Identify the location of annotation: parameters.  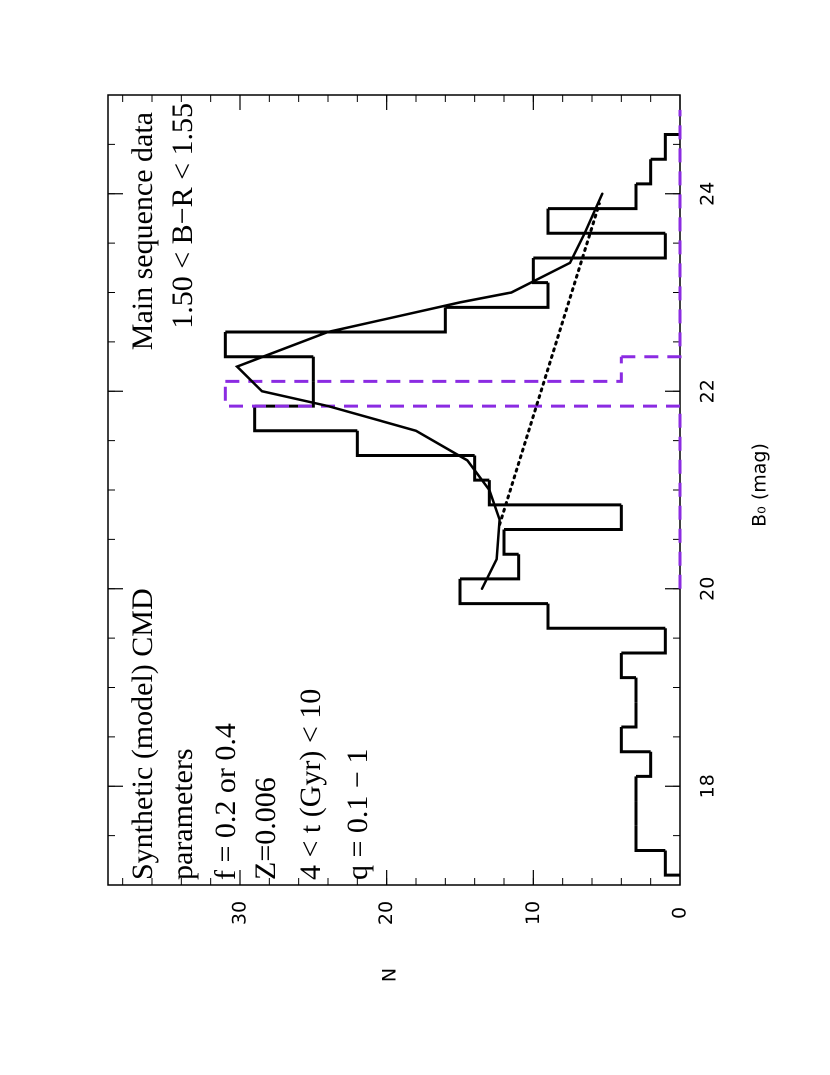
(182, 814).